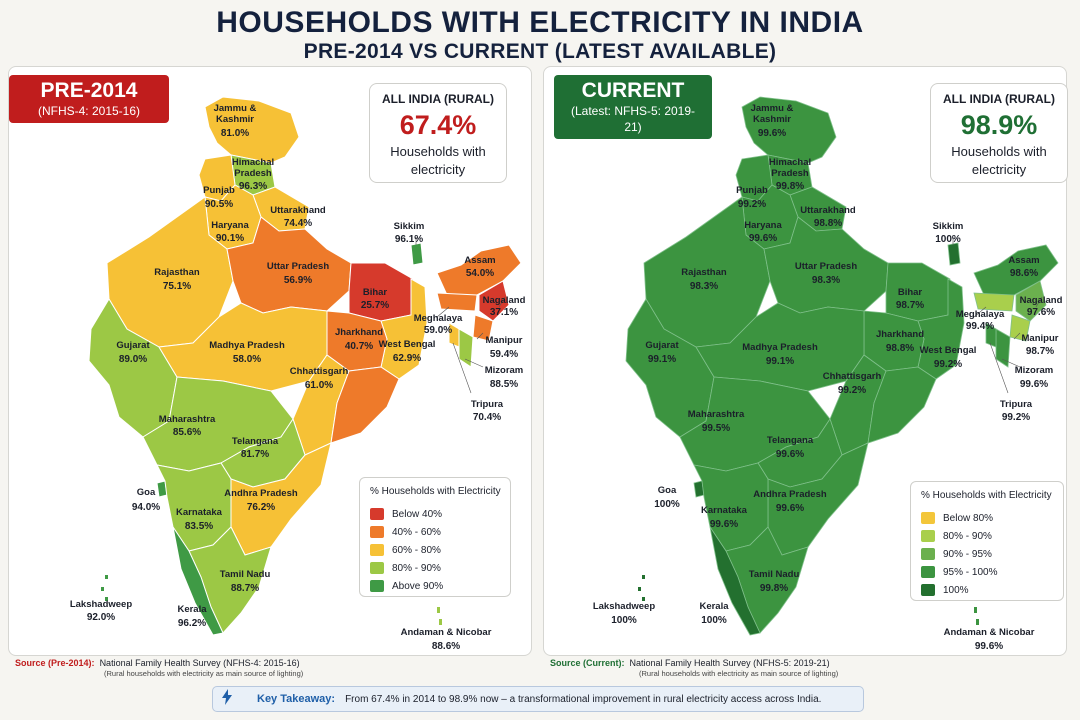 Image resolution: width=1080 pixels, height=720 pixels. What do you see at coordinates (255, 454) in the screenshot?
I see `value-telangana: 81.7%` at bounding box center [255, 454].